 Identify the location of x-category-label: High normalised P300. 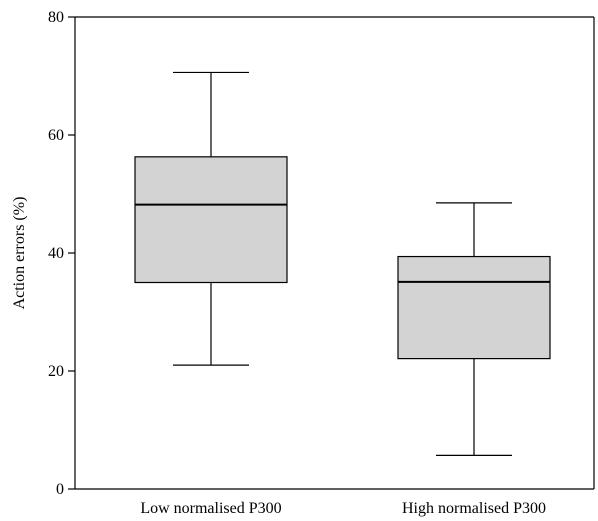
(474, 508).